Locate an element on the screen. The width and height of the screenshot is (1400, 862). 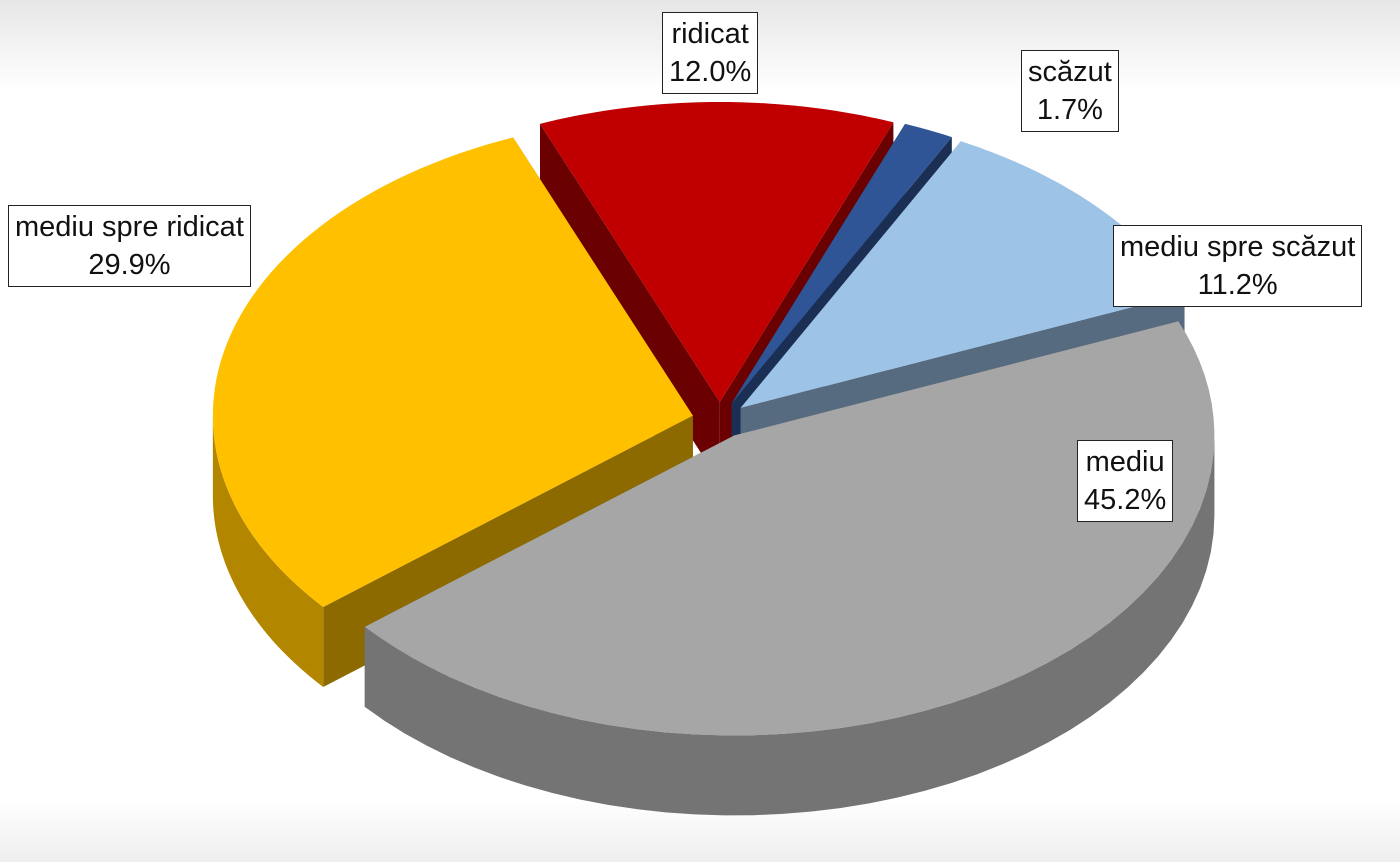
category-label: scăzut is located at coordinates (1070, 72).